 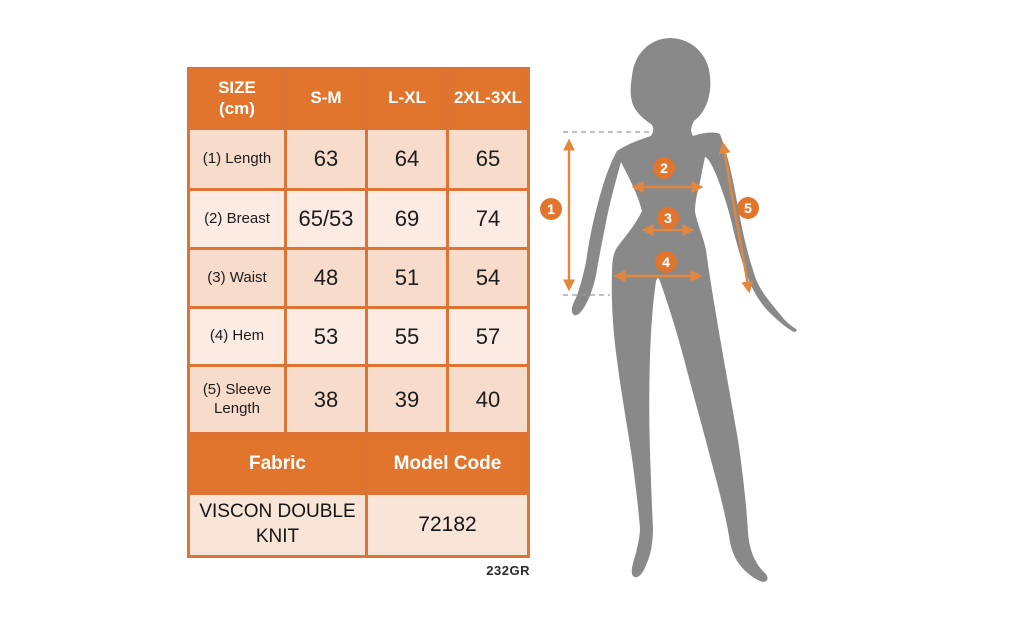 I want to click on waist-2xl3xl: 54, so click(x=488, y=278).